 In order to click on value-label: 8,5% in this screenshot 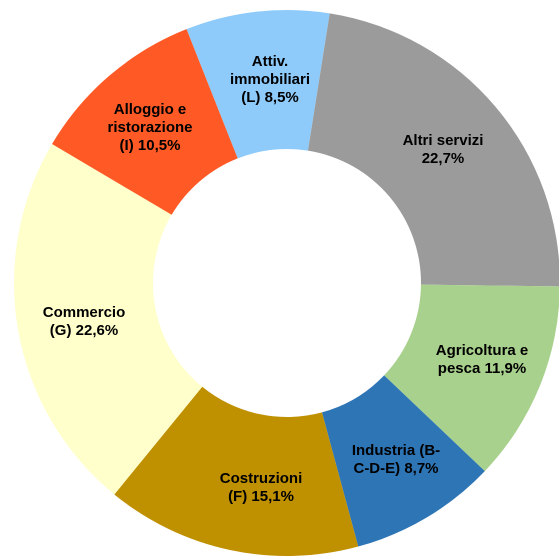, I will do `click(281, 97)`.